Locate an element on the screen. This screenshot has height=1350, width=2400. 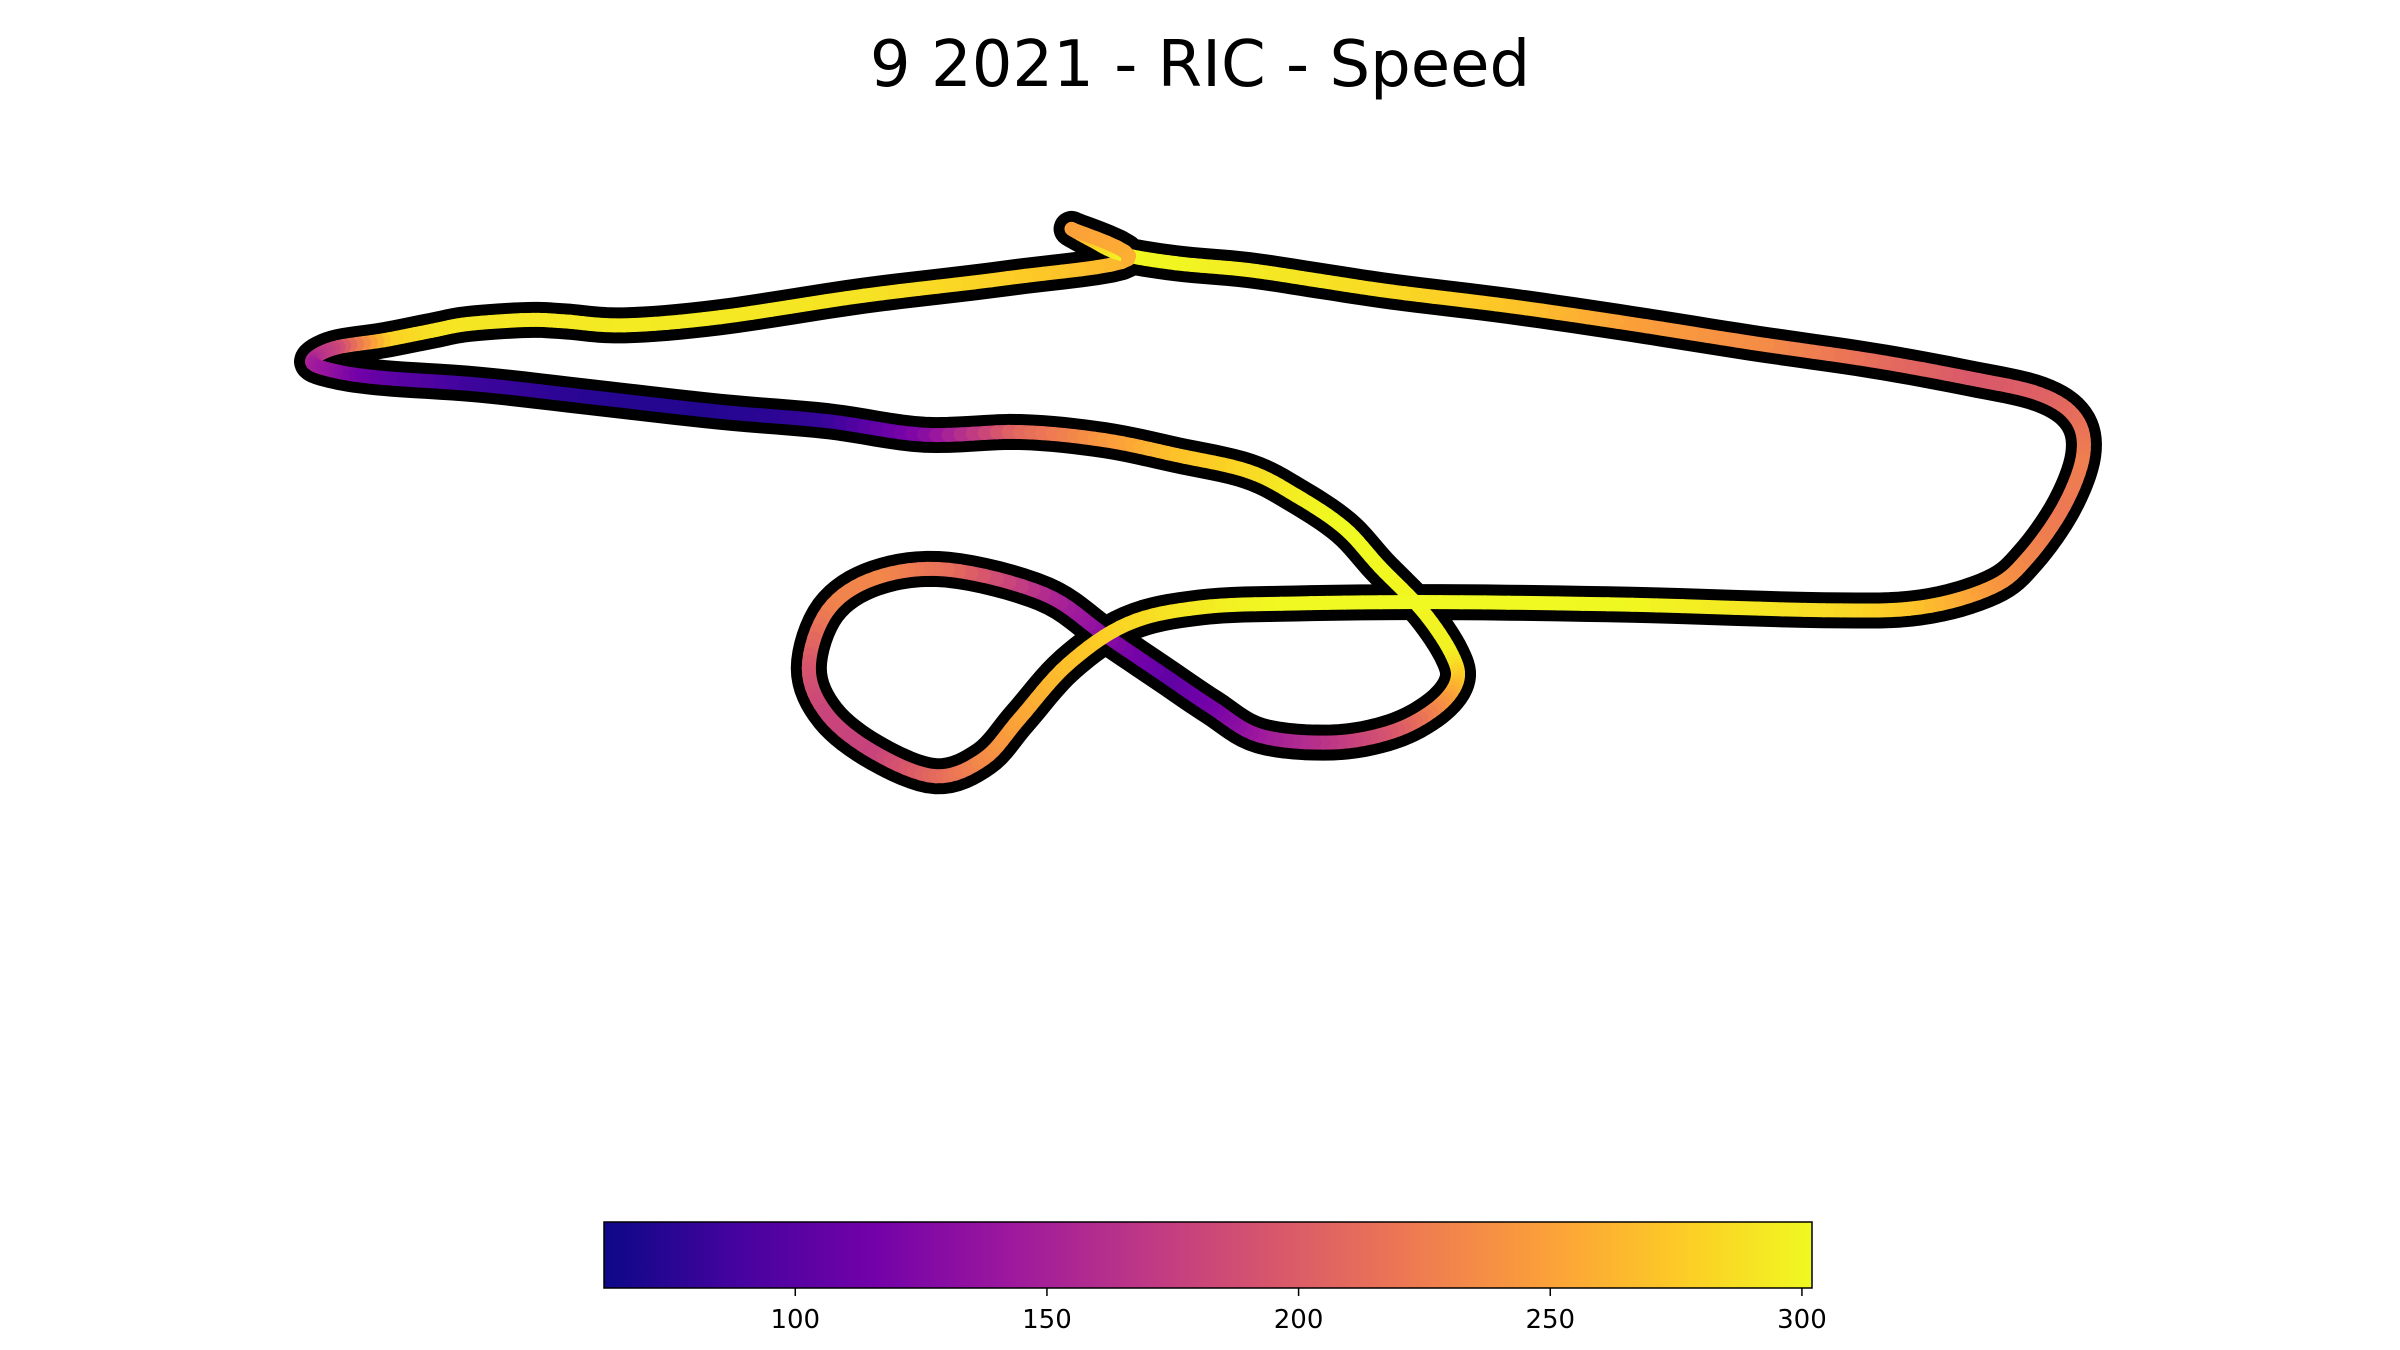
colorbar-tick-label: 150 is located at coordinates (1047, 1320).